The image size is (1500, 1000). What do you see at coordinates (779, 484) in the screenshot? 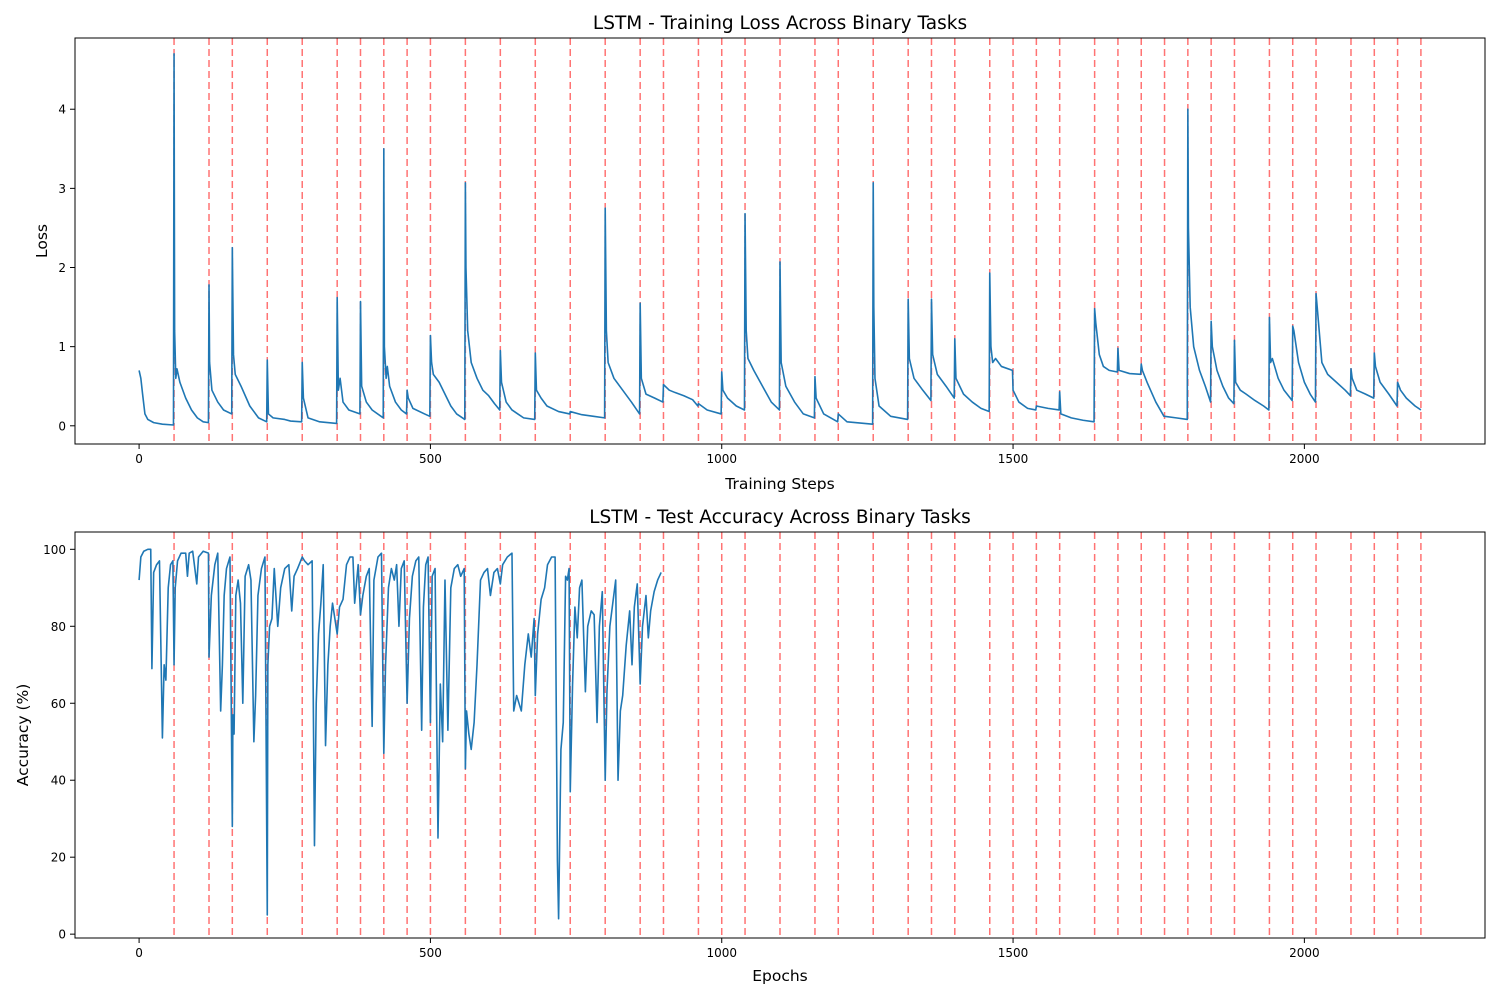
I see `loss-x-axis-label: Training Steps` at bounding box center [779, 484].